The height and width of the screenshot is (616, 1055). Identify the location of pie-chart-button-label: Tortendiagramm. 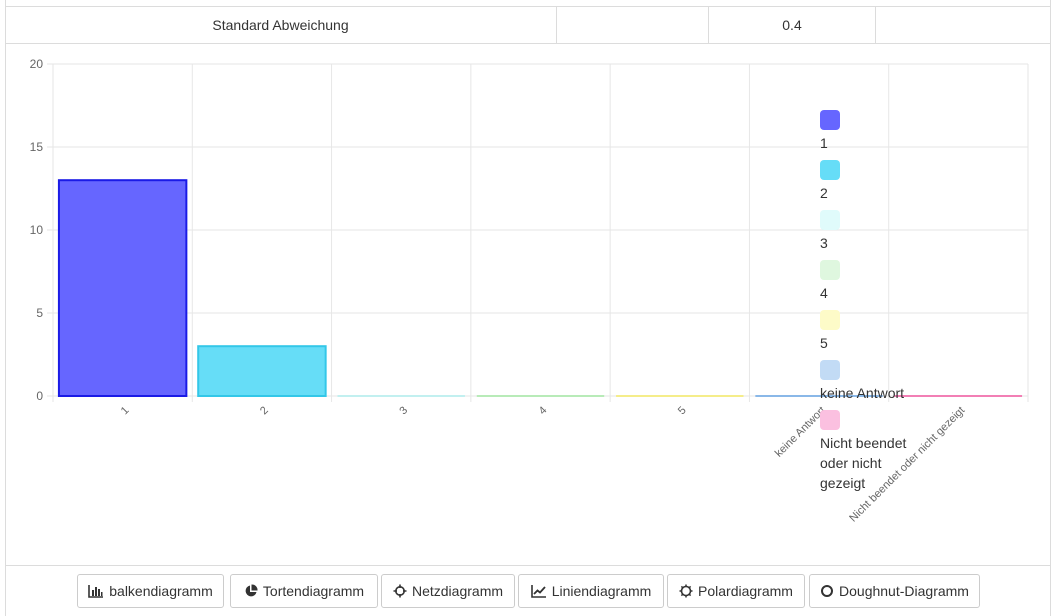
(313, 591).